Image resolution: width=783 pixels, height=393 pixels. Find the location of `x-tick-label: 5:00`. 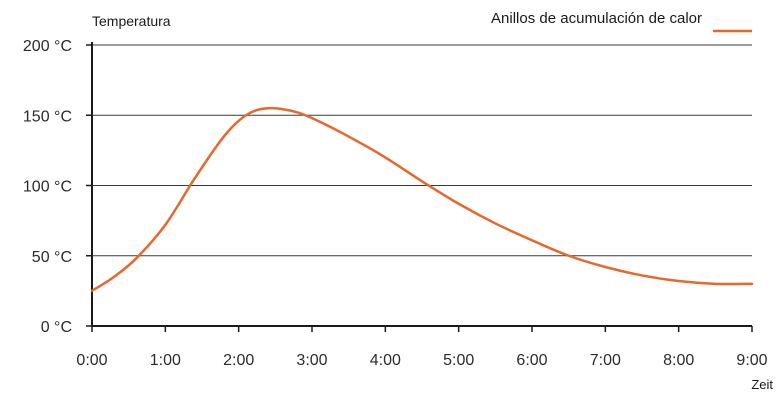

x-tick-label: 5:00 is located at coordinates (458, 360).